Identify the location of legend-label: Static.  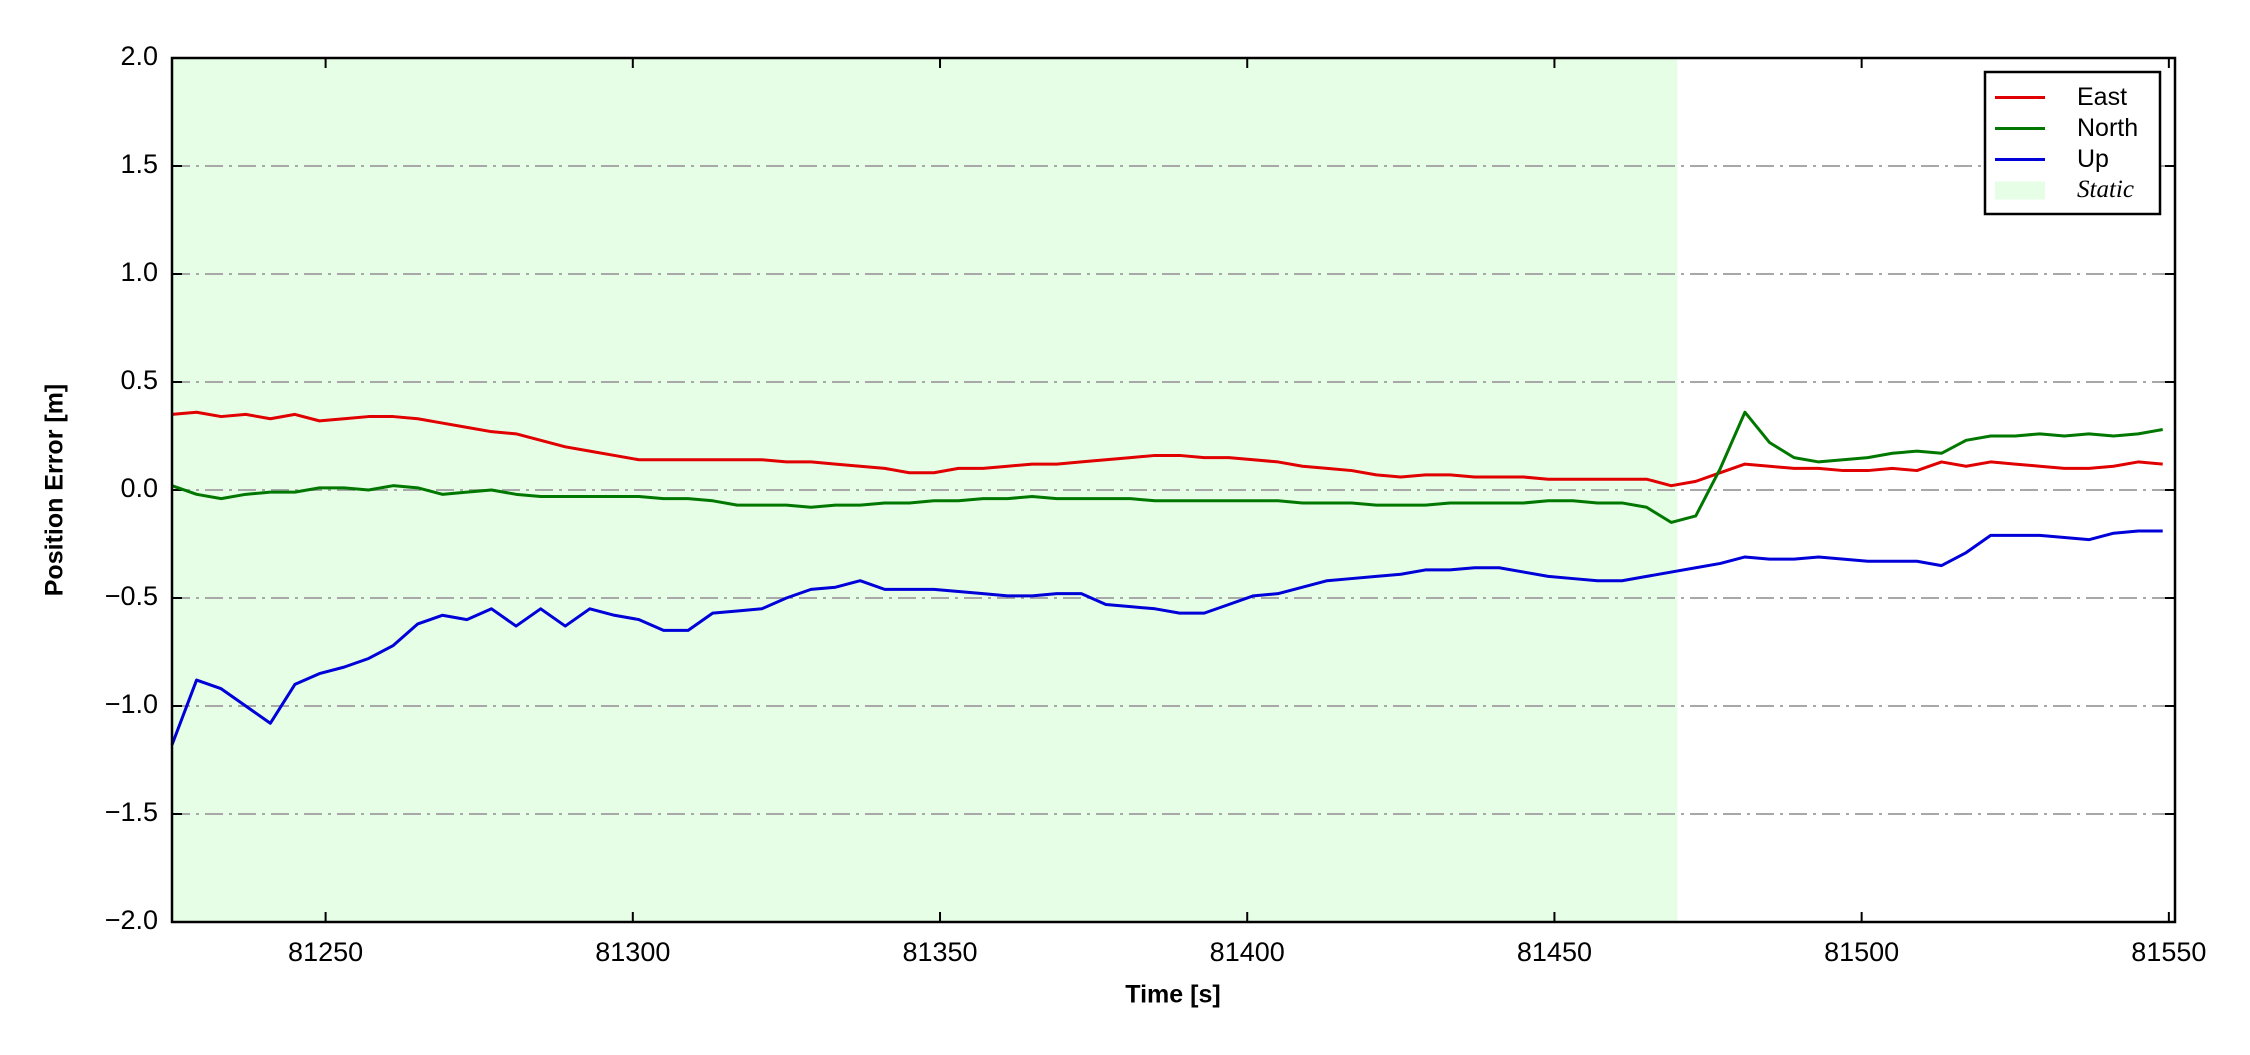
(2105, 189).